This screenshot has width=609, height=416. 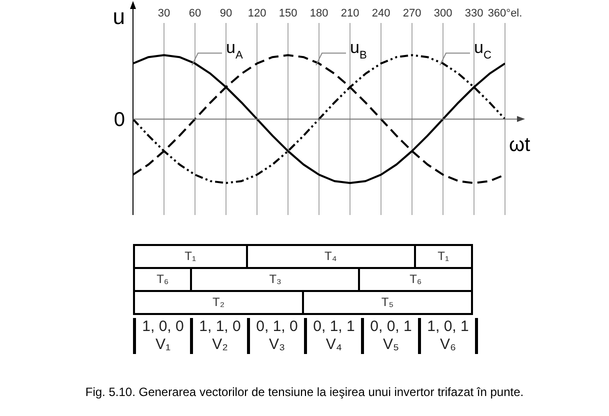 I want to click on ref-line-label: 0, so click(x=119, y=120).